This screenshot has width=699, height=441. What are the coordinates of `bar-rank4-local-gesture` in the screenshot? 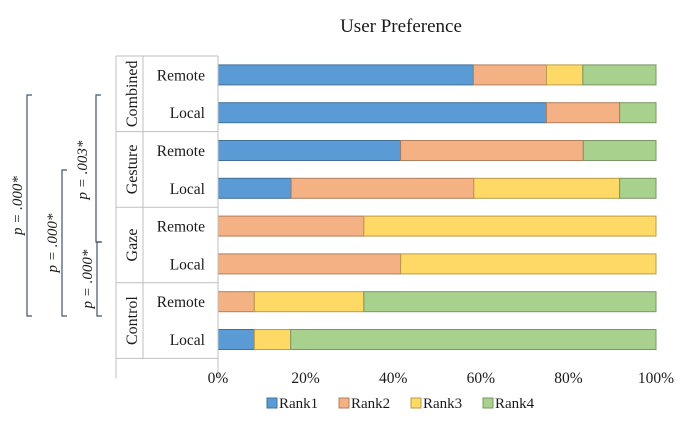 It's located at (638, 188).